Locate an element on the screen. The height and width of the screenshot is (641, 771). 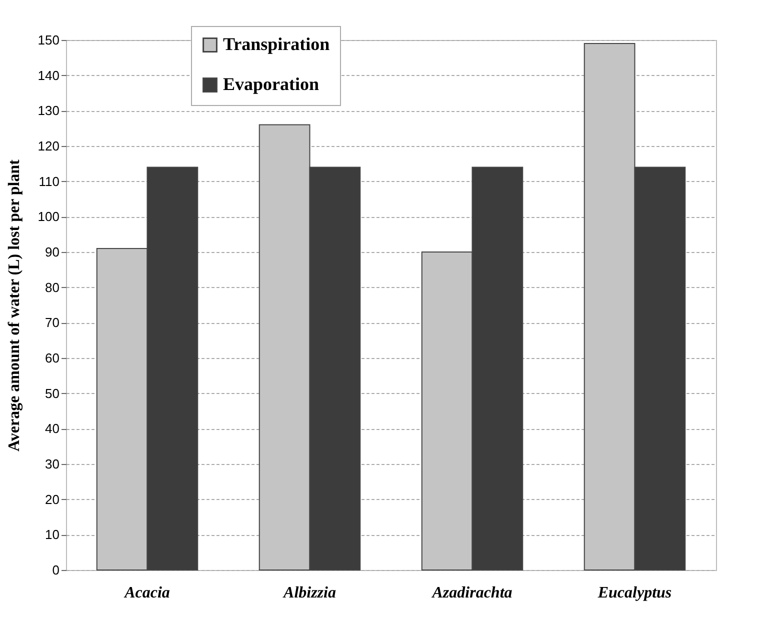
y-tick-label: 60 is located at coordinates (52, 358).